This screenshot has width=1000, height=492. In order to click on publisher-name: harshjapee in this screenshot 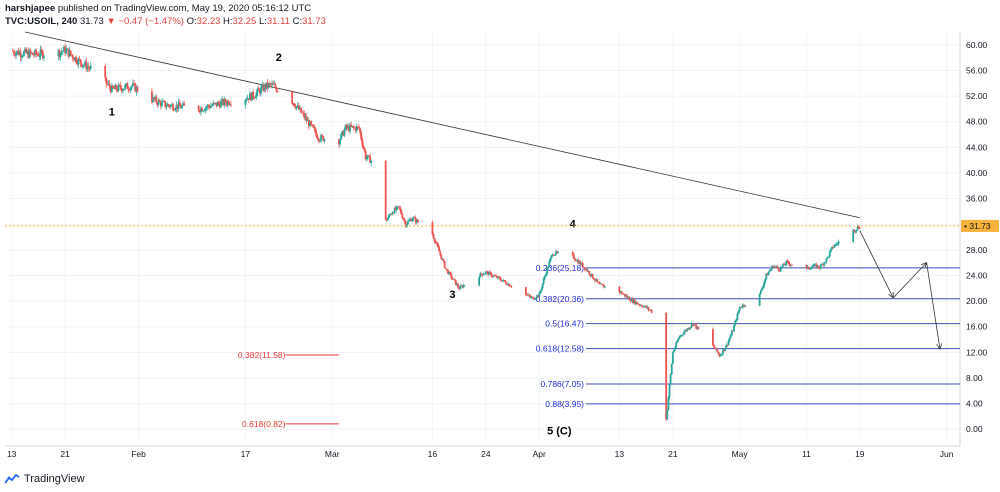, I will do `click(30, 8)`.